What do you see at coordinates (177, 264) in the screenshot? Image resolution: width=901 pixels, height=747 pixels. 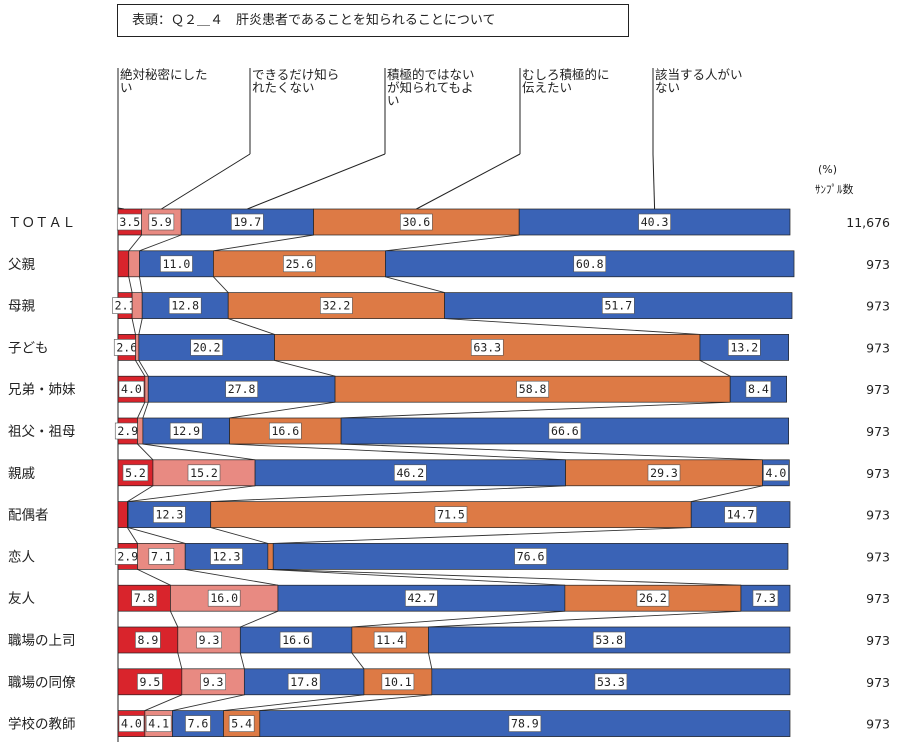 I see `data-label: 11.0` at bounding box center [177, 264].